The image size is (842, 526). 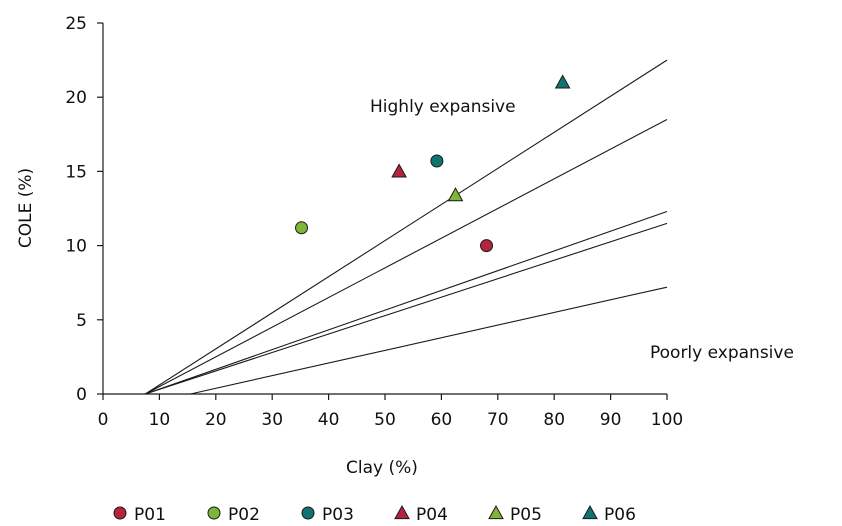 I want to click on x-tick-label-20: 20, so click(x=216, y=420).